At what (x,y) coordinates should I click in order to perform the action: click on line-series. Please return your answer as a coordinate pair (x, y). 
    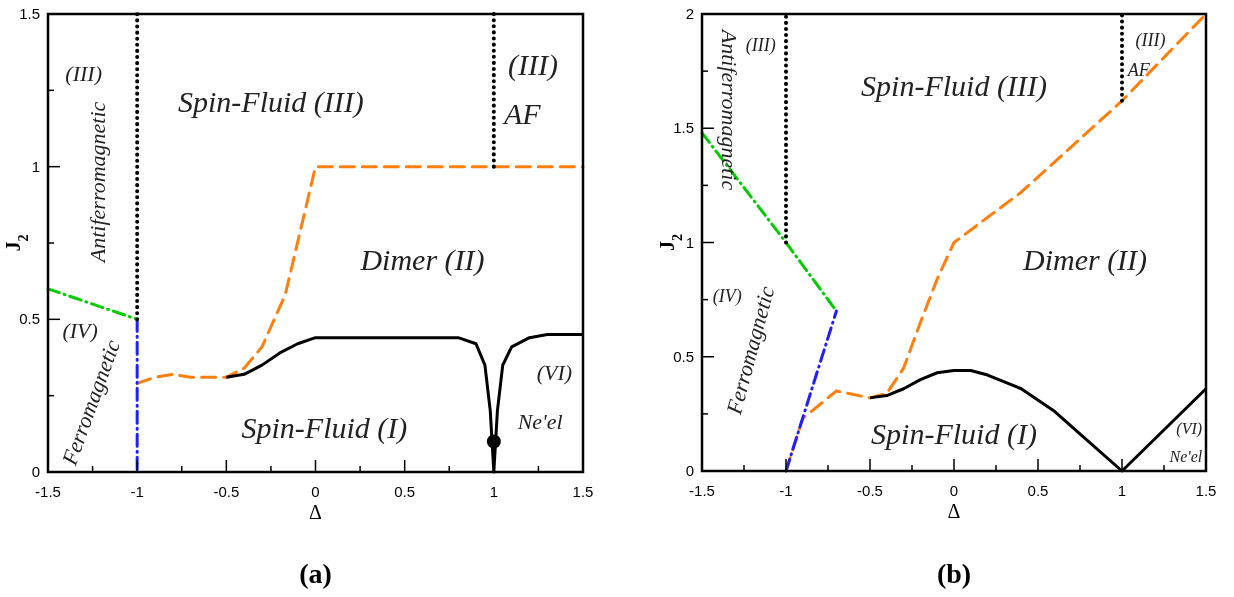
    Looking at the image, I should click on (360, 275).